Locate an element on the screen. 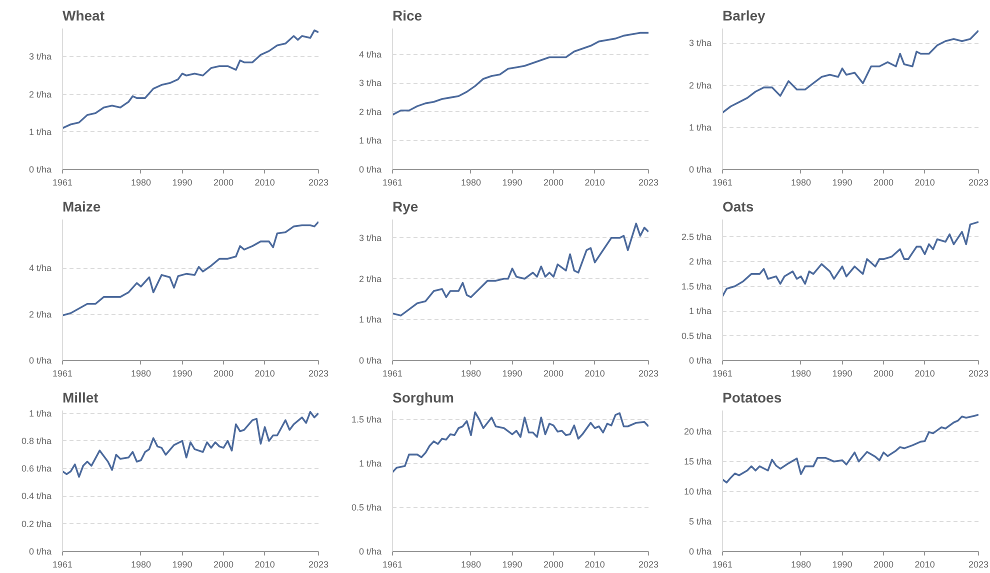 The width and height of the screenshot is (990, 573). y-tick-label: 0.2 t/ha is located at coordinates (36, 523).